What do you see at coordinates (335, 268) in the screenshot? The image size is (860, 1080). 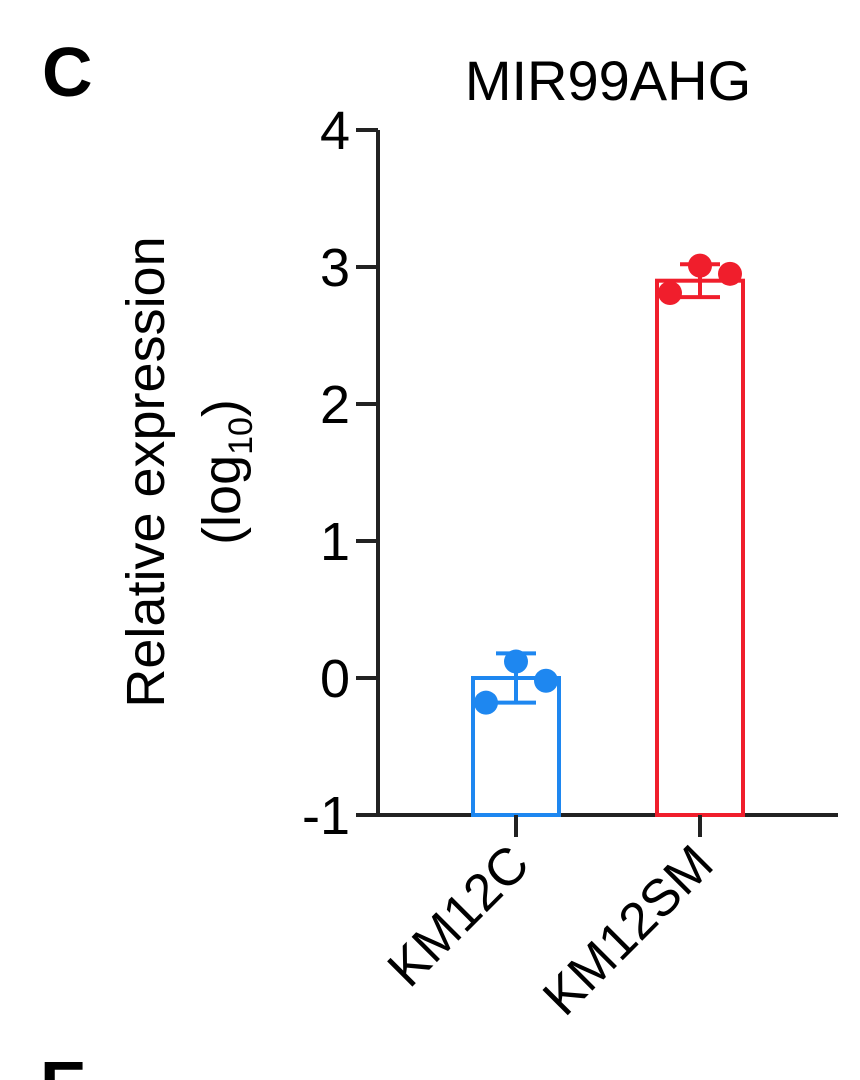 I see `y-tick-label: 3` at bounding box center [335, 268].